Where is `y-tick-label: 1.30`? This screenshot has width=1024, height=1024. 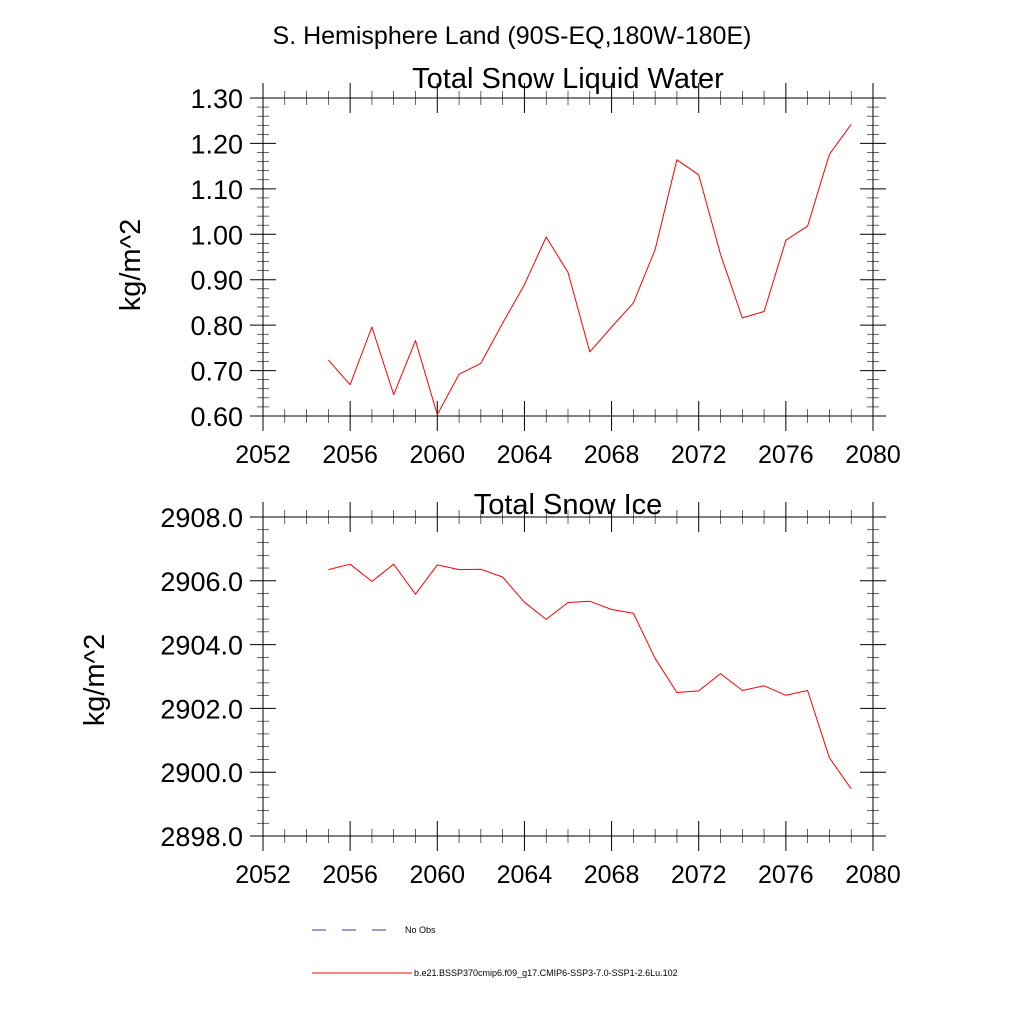 y-tick-label: 1.30 is located at coordinates (216, 99).